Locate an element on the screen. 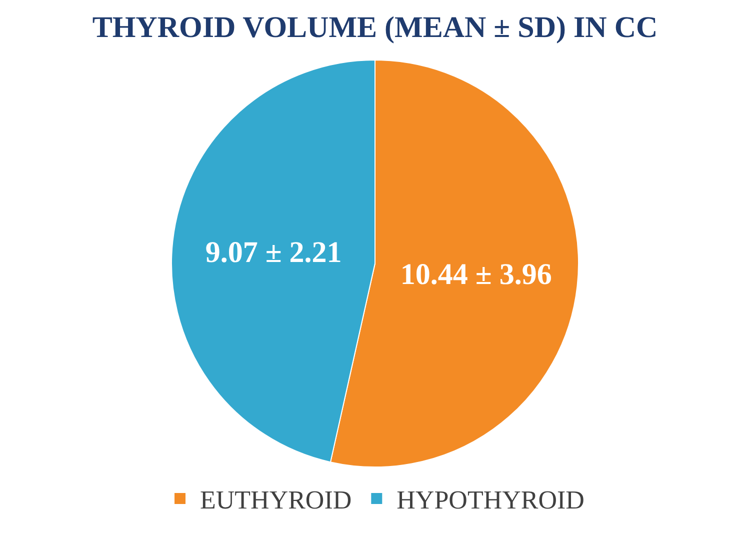 Image resolution: width=750 pixels, height=537 pixels. legend-label: HYPOTHYROID is located at coordinates (490, 500).